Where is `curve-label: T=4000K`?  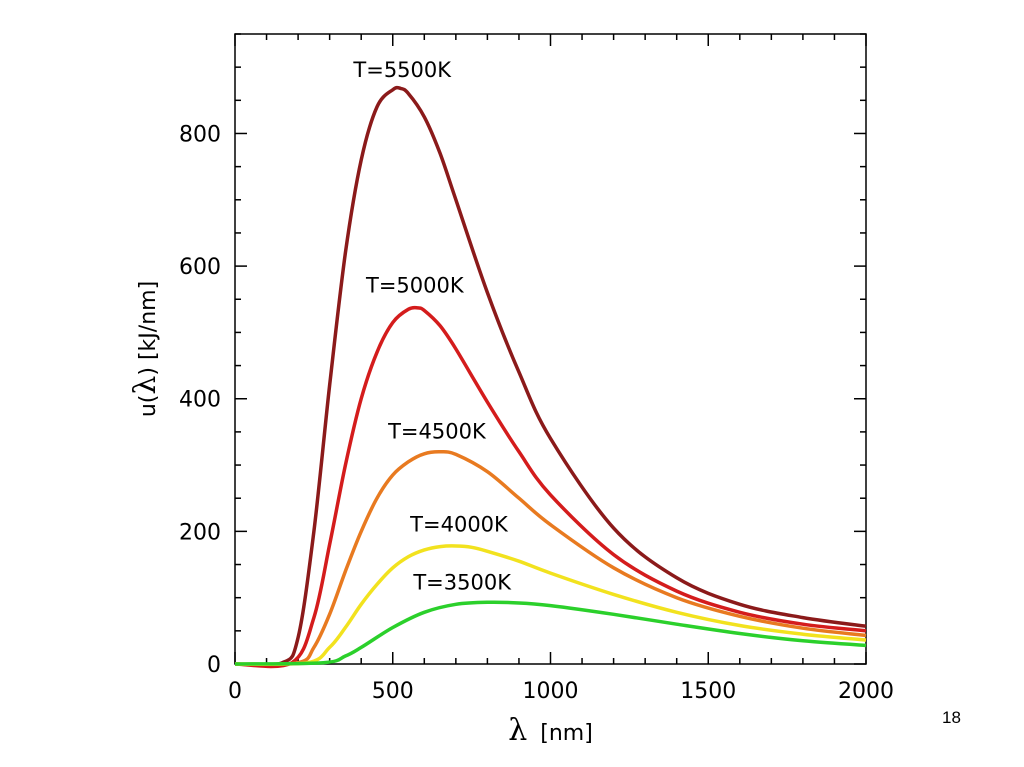
curve-label: T=4000K is located at coordinates (459, 524).